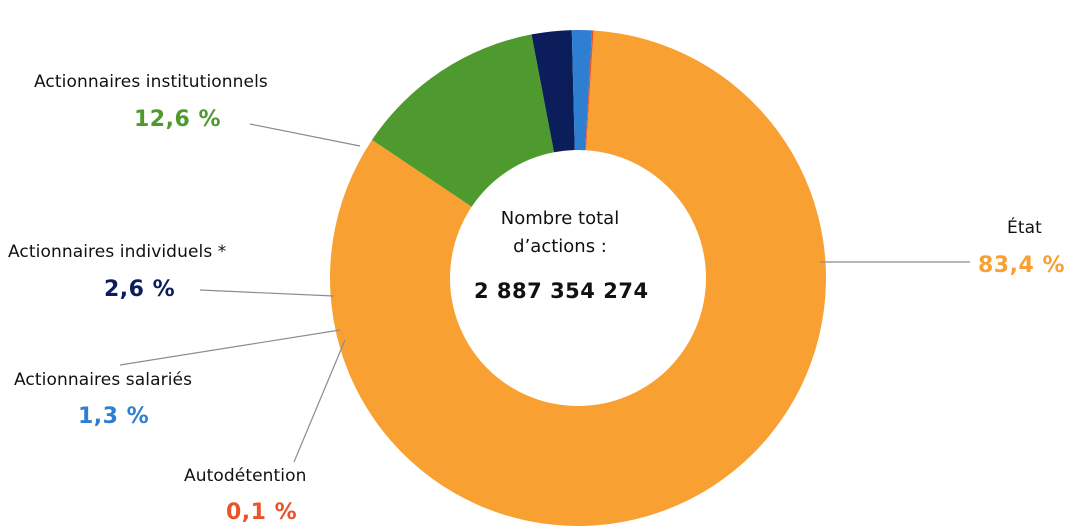 This screenshot has height=529, width=1085. What do you see at coordinates (1024, 228) in the screenshot?
I see `slice-label-etat: État` at bounding box center [1024, 228].